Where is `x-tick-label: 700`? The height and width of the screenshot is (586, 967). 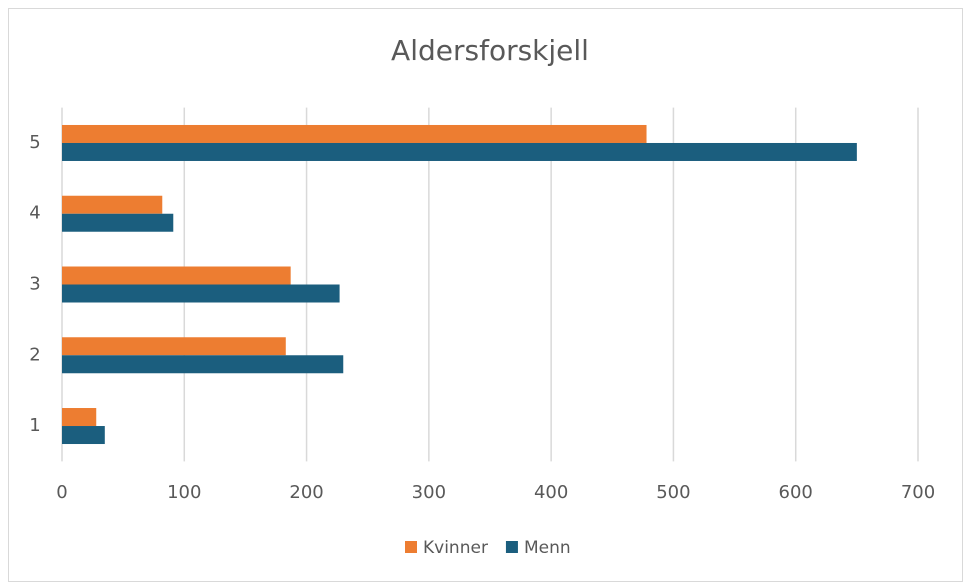
x-tick-label: 700 is located at coordinates (918, 492).